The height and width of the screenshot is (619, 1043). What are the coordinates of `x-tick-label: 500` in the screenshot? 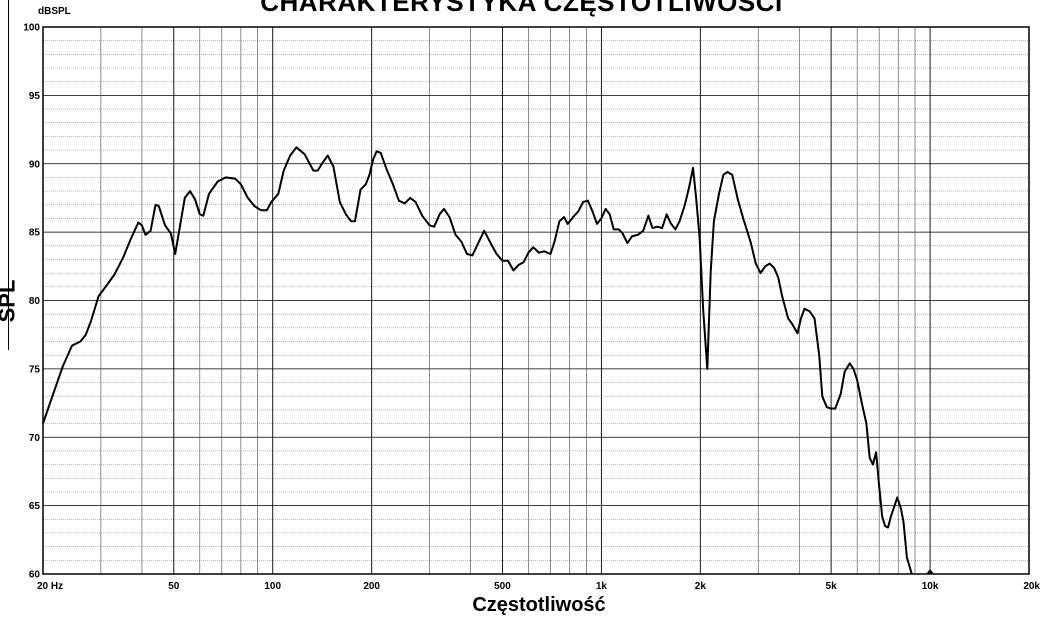 It's located at (502, 586).